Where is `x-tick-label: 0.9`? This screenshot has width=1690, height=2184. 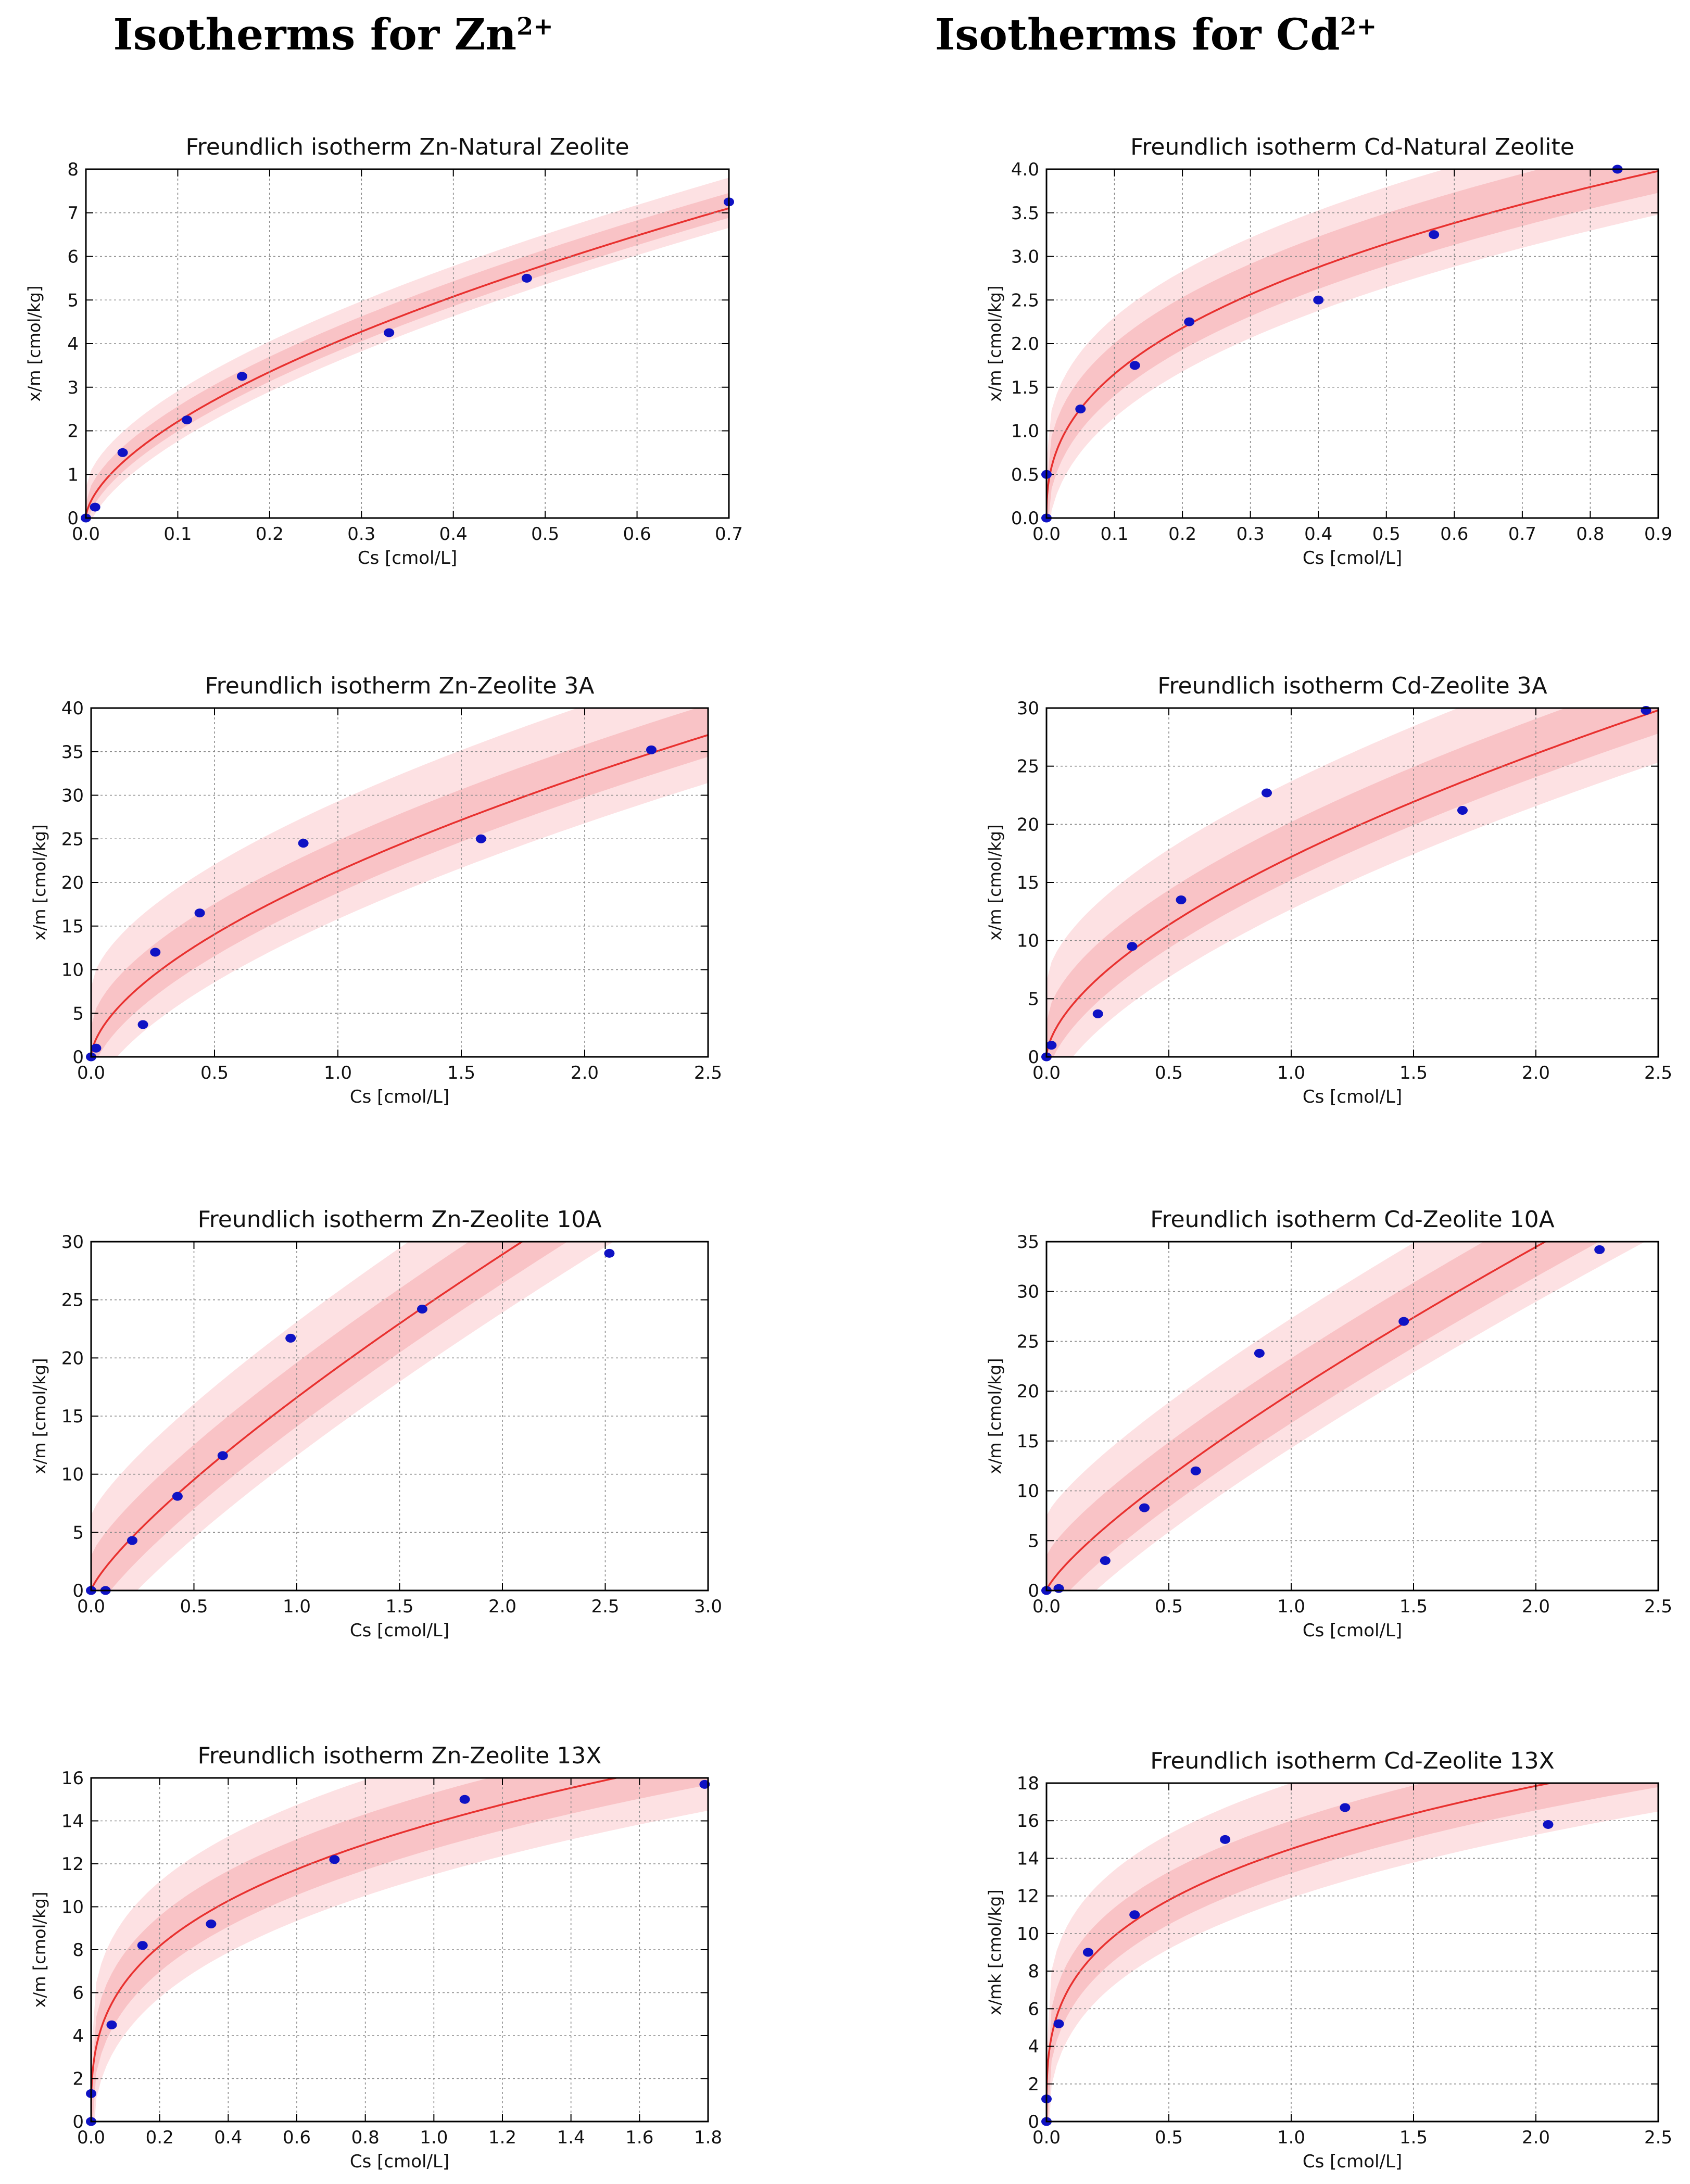
x-tick-label: 0.9 is located at coordinates (1658, 534).